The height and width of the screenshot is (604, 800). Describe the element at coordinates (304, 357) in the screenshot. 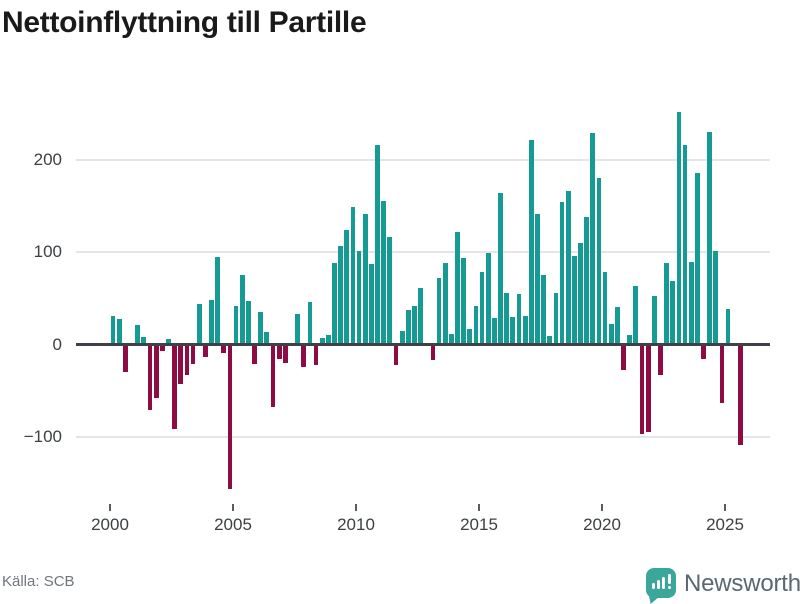

I see `bar-2007Q4` at that location.